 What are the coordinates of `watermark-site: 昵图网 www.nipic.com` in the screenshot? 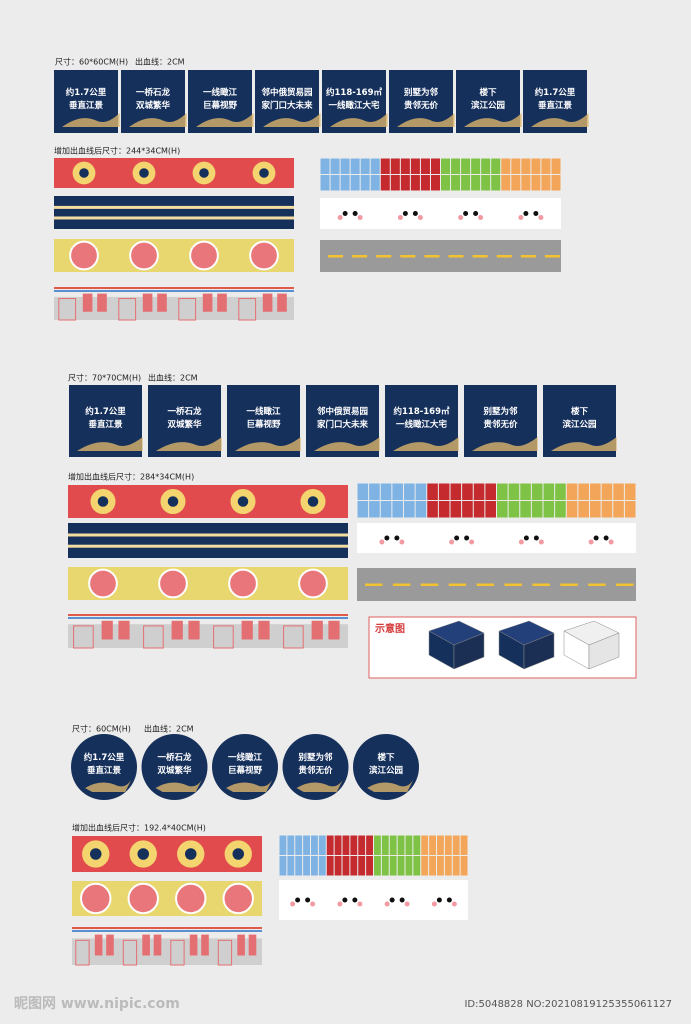 It's located at (97, 1004).